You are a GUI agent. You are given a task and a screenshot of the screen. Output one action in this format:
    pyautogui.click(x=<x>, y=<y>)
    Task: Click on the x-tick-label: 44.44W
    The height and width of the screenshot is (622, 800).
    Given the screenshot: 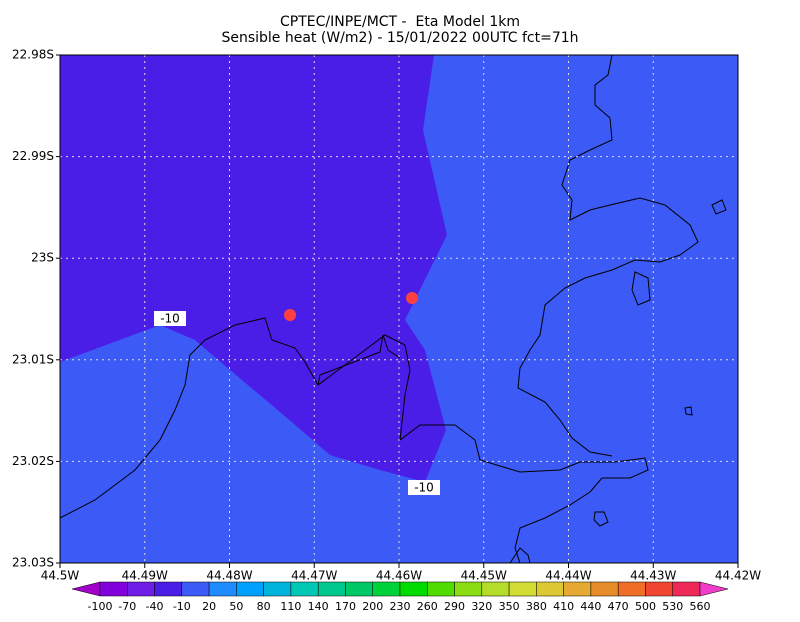 What is the action you would take?
    pyautogui.click(x=568, y=576)
    